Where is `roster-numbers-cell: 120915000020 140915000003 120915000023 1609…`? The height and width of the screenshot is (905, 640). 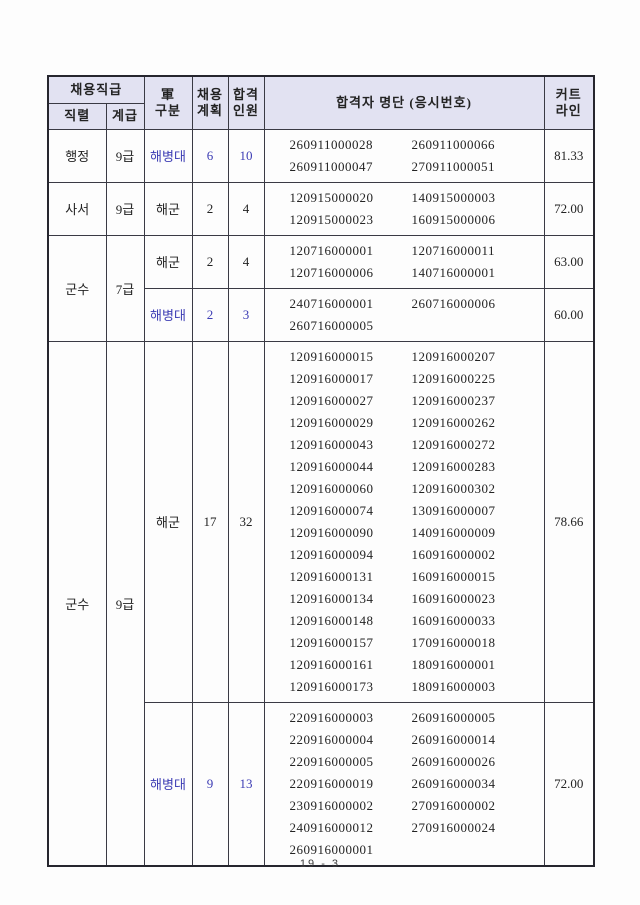
roster-numbers-cell: 120915000020 140915000003 120915000023 1609… is located at coordinates (404, 208).